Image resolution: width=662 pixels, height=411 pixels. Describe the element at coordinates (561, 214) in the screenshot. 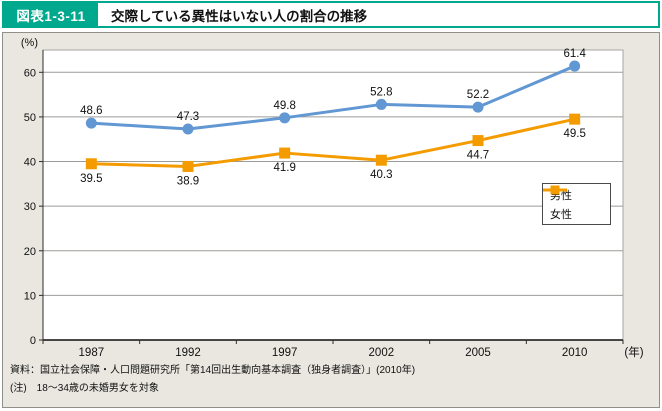

I see `legend-label: 女性` at that location.